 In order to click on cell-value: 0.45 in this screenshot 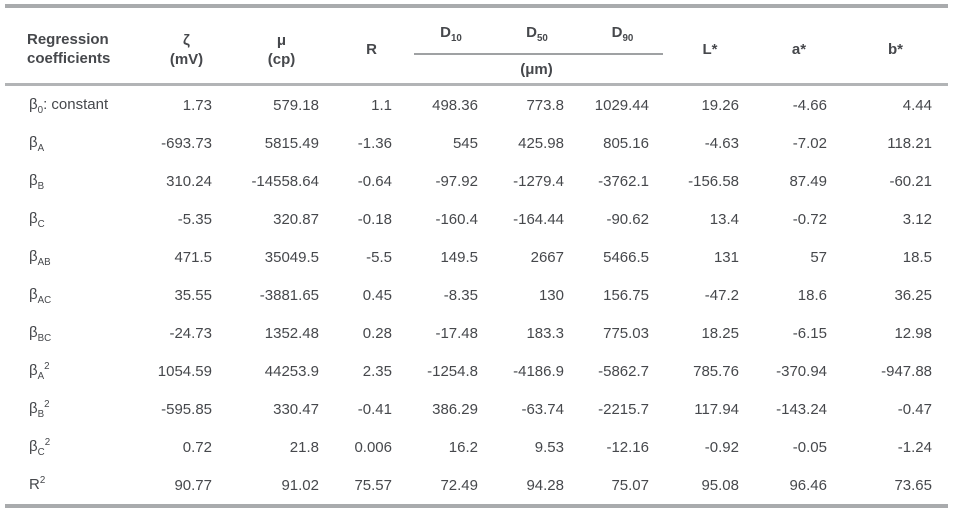, I will do `click(377, 295)`.